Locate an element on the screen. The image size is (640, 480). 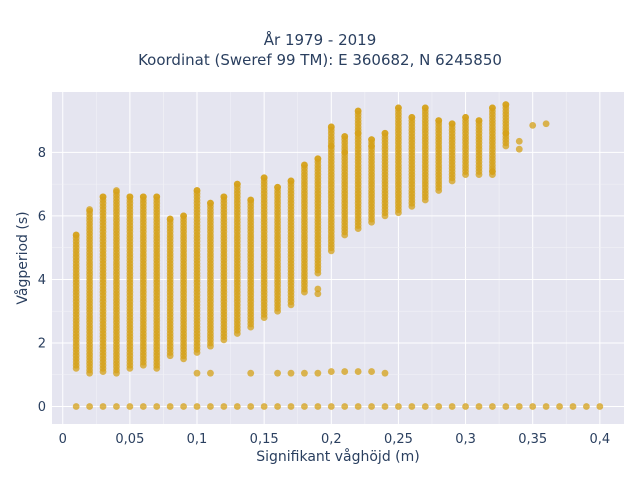
x-tick-label: 0,15 is located at coordinates (264, 439).